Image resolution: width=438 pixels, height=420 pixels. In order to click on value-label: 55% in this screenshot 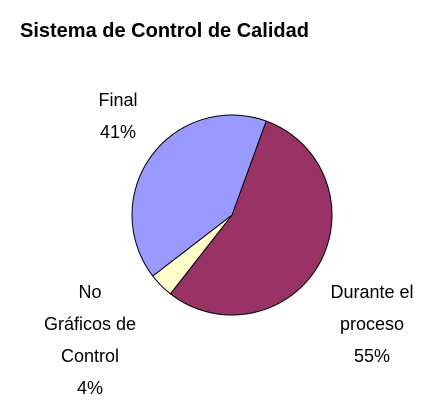, I will do `click(372, 356)`.